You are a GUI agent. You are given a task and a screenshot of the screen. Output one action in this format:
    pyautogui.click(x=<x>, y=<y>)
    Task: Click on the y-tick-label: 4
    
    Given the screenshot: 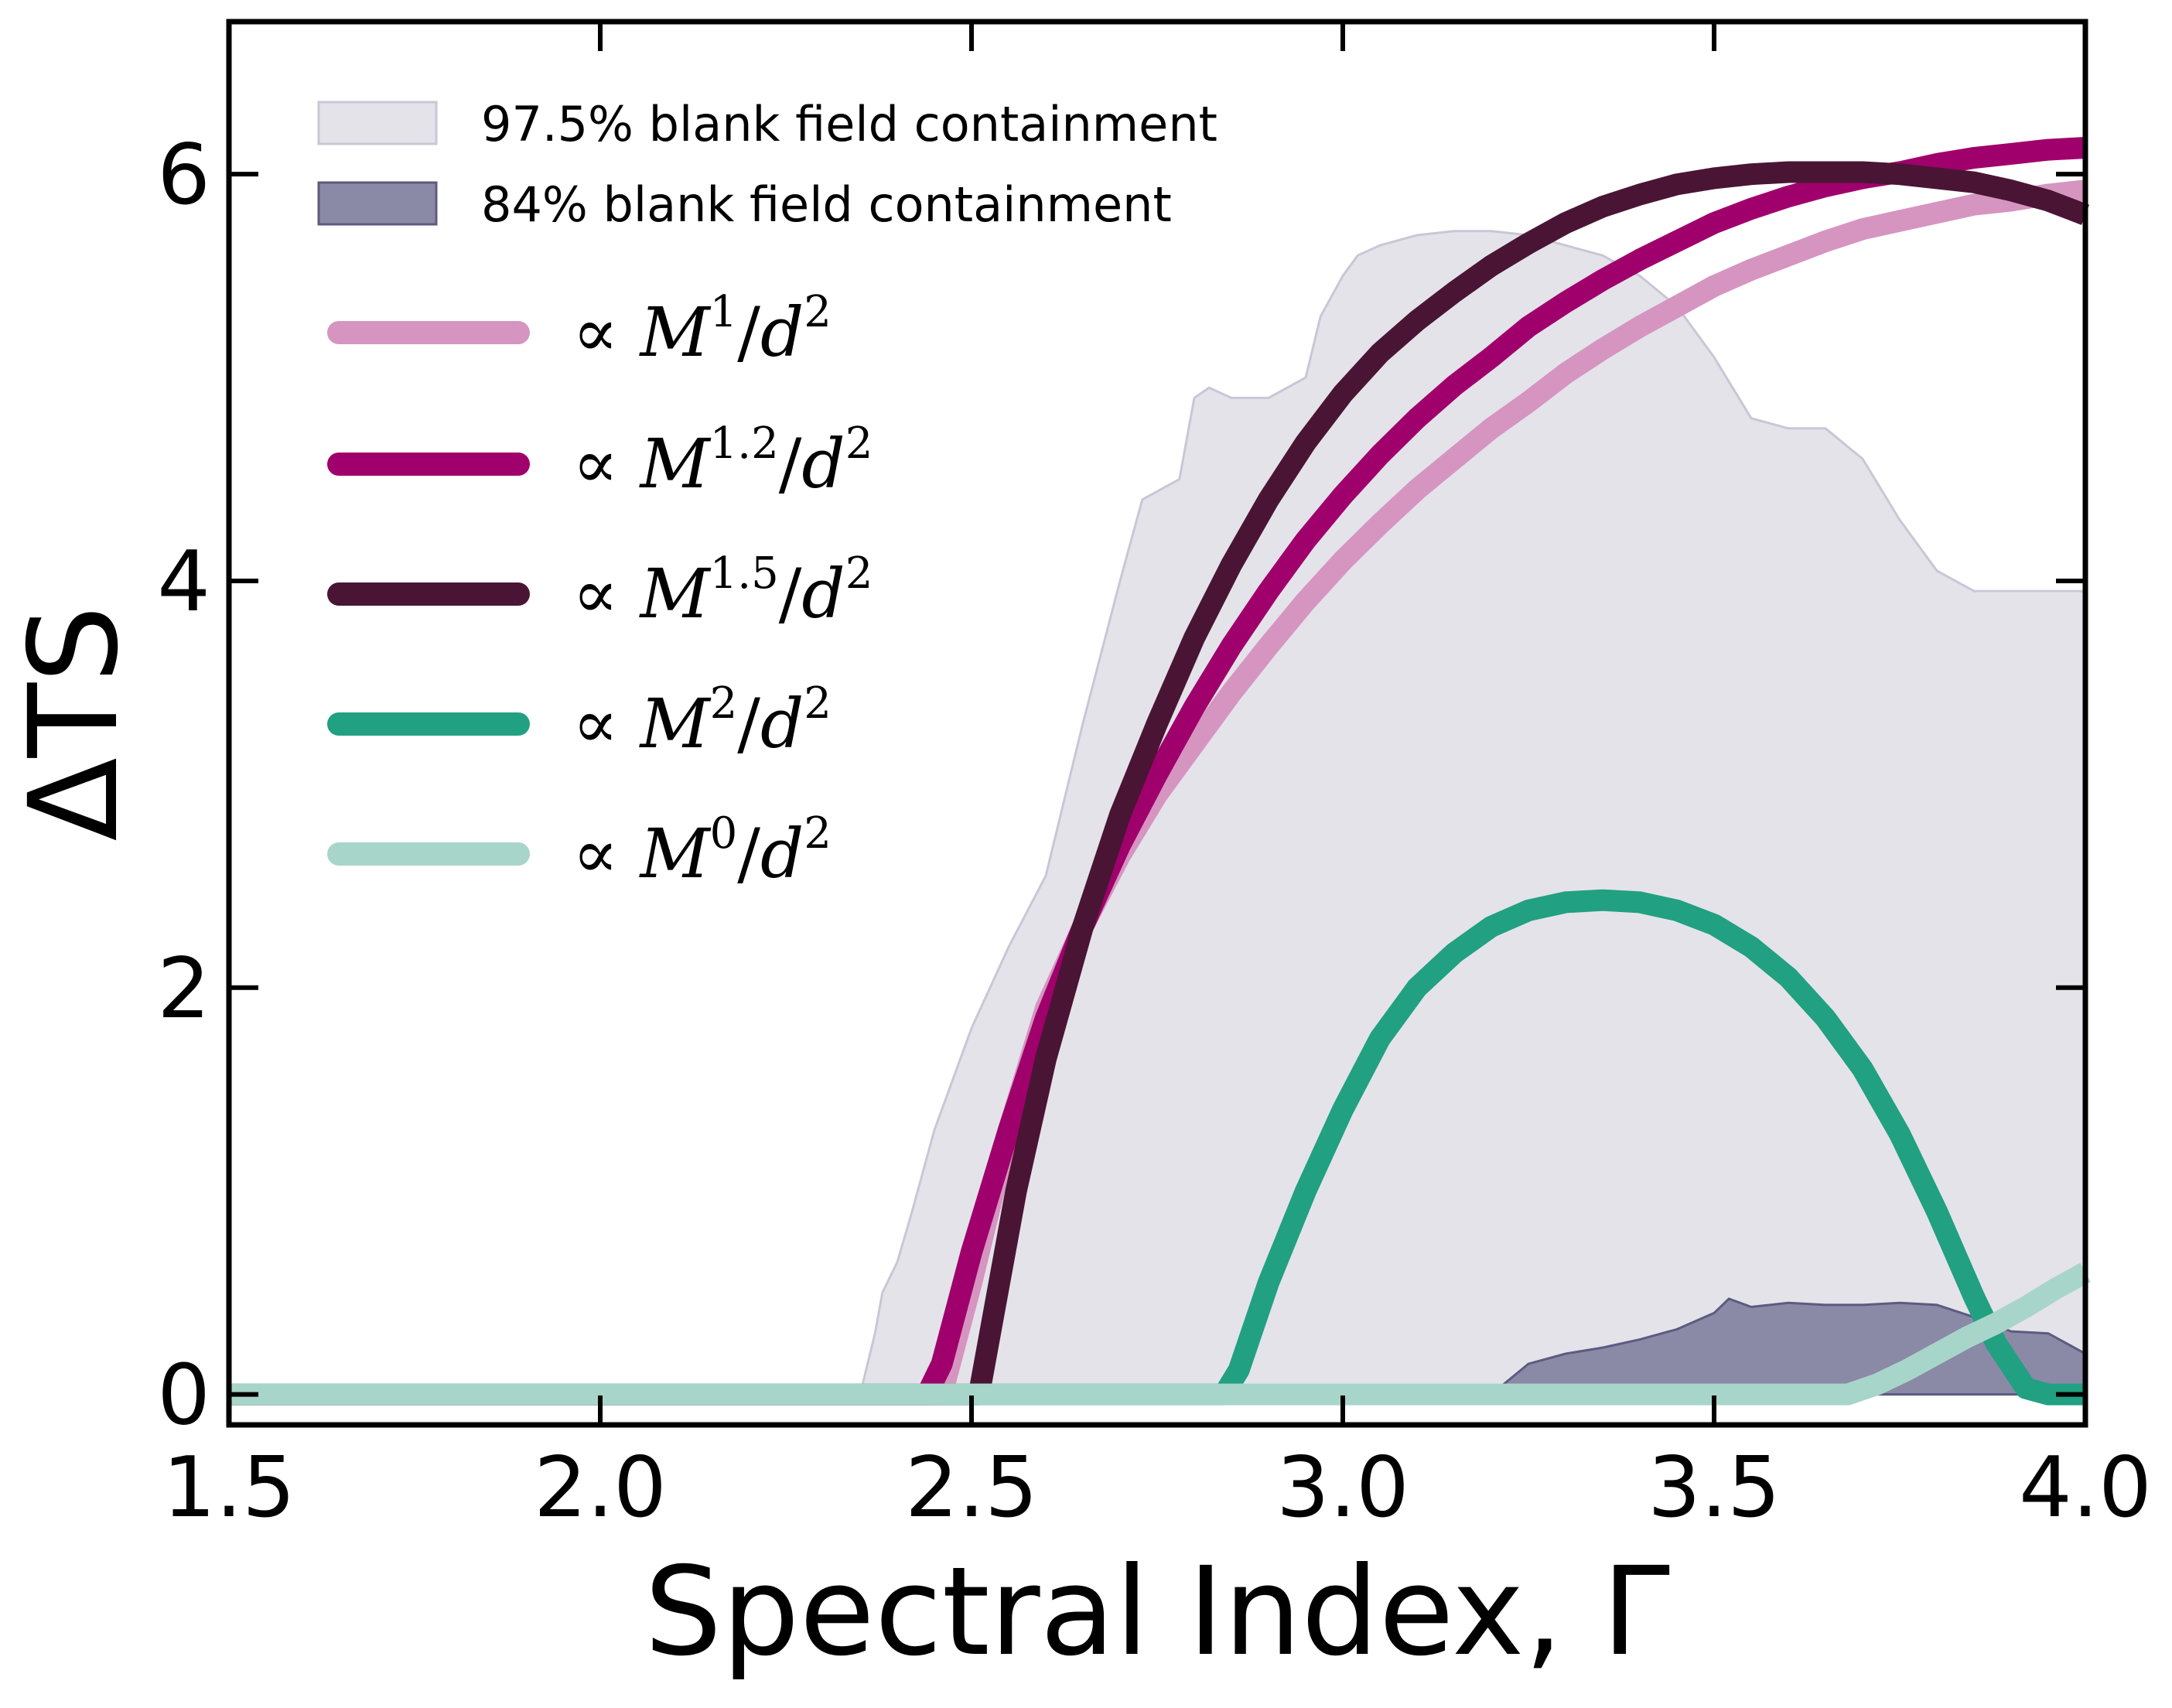 What is the action you would take?
    pyautogui.click(x=184, y=582)
    